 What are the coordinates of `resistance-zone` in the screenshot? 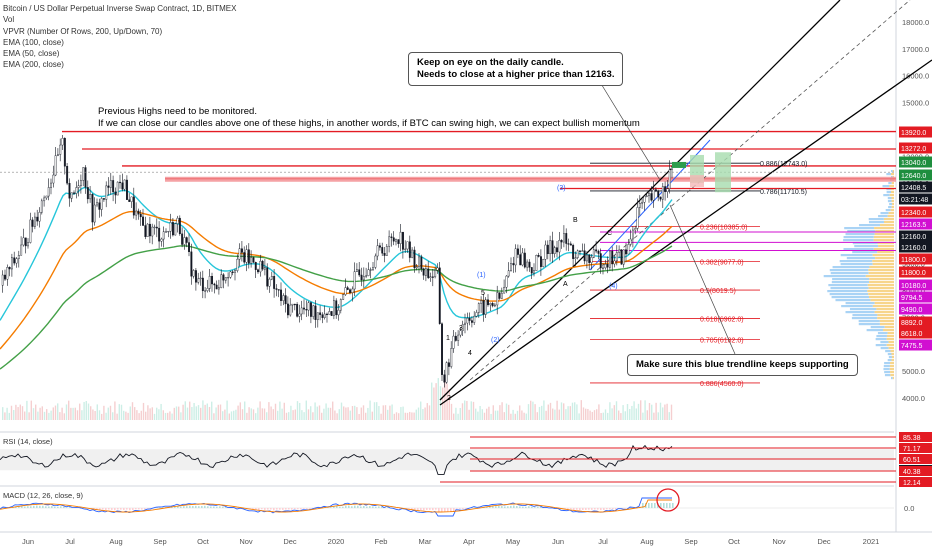 It's located at (530, 179).